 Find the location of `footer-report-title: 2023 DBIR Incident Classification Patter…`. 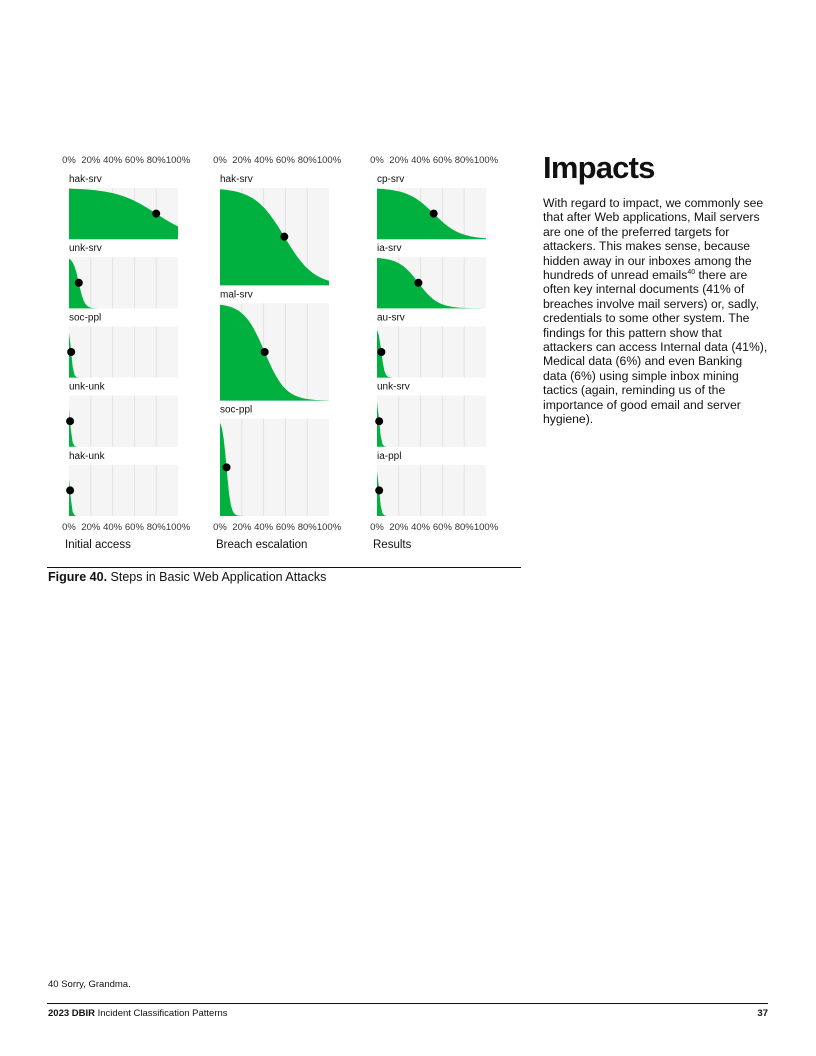

footer-report-title: 2023 DBIR Incident Classification Patter… is located at coordinates (138, 1013).